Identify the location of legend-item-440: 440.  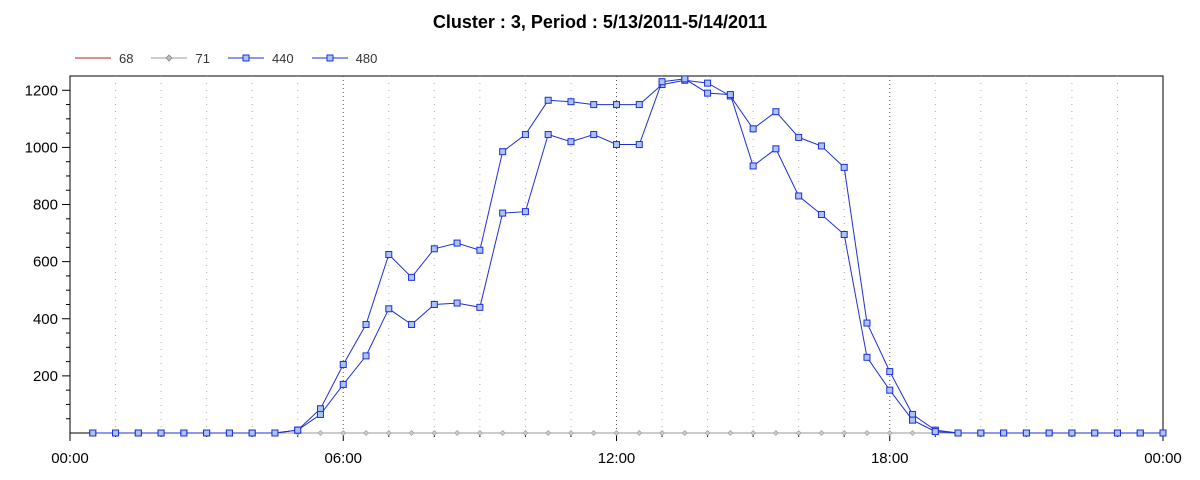
(260, 58).